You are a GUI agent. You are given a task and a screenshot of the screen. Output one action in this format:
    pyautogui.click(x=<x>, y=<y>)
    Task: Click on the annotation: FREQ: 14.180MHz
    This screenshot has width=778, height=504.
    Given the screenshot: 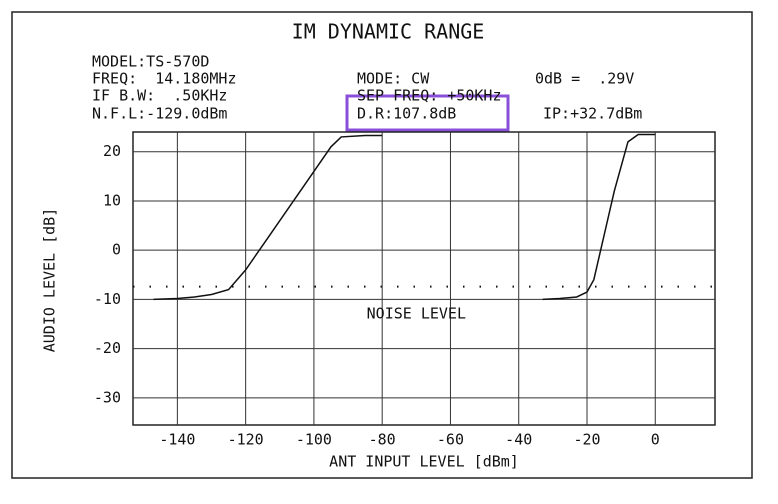 What is the action you would take?
    pyautogui.click(x=164, y=79)
    